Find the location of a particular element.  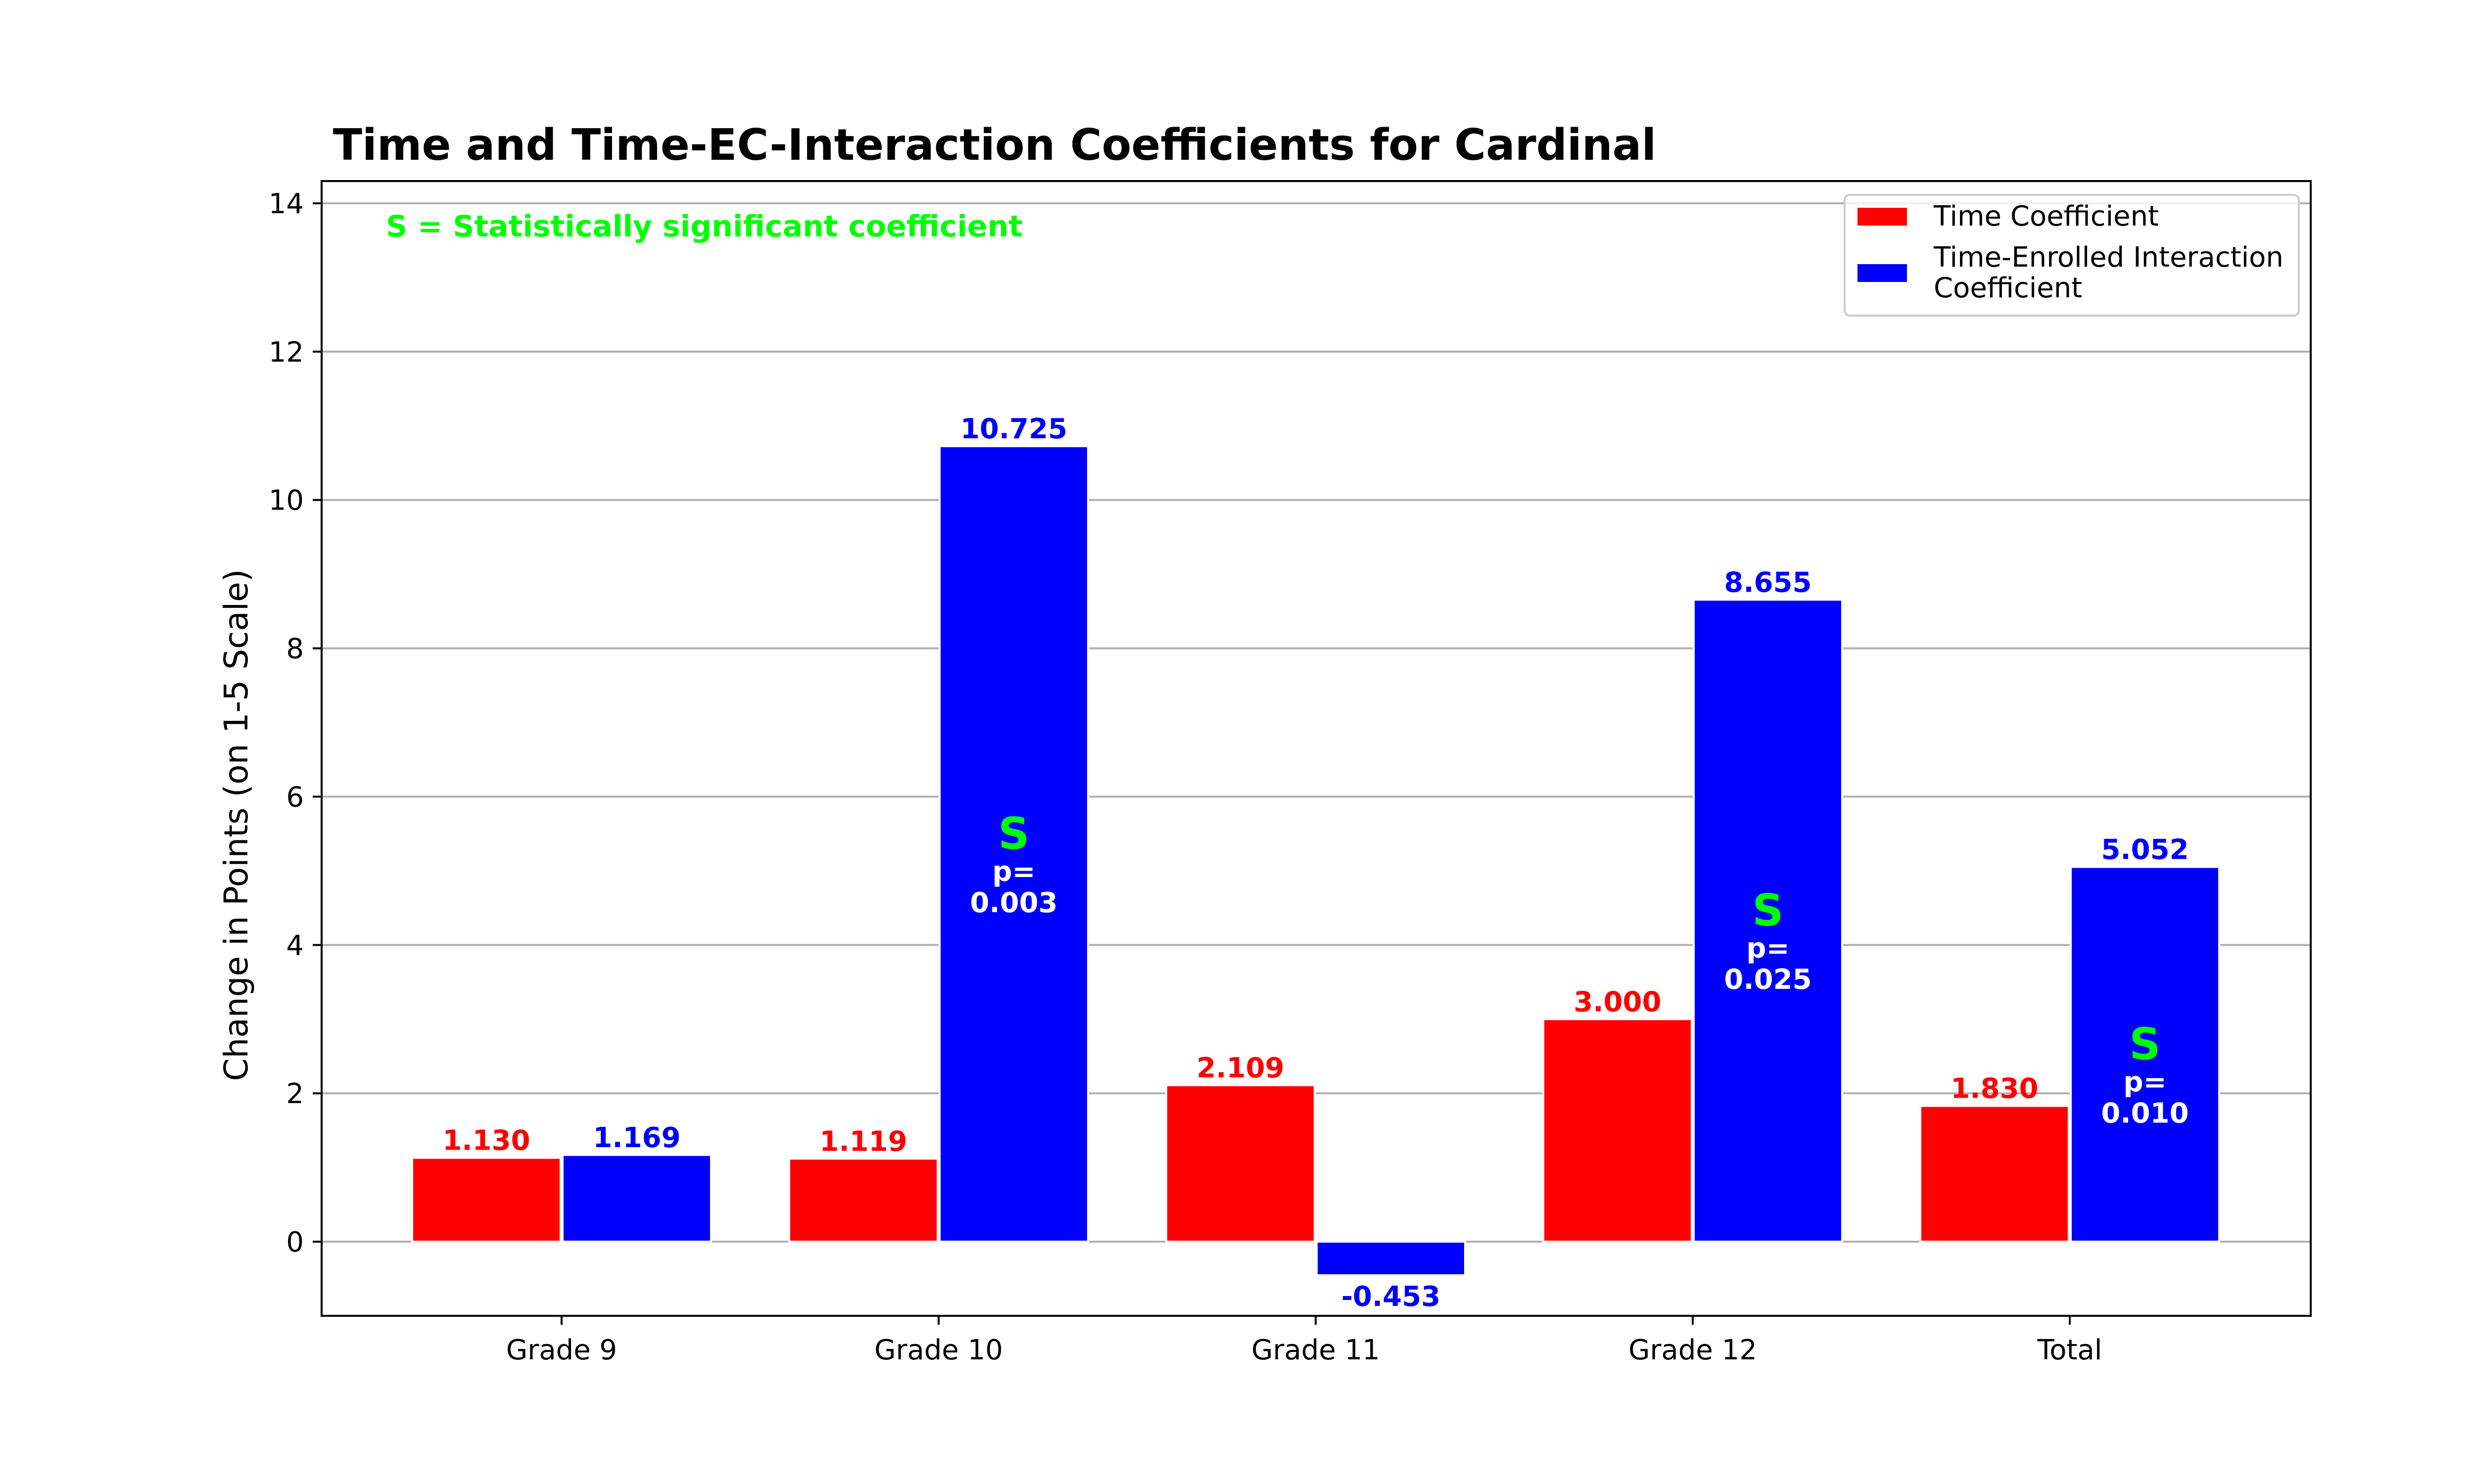

value-label: 1.119 is located at coordinates (863, 1141).